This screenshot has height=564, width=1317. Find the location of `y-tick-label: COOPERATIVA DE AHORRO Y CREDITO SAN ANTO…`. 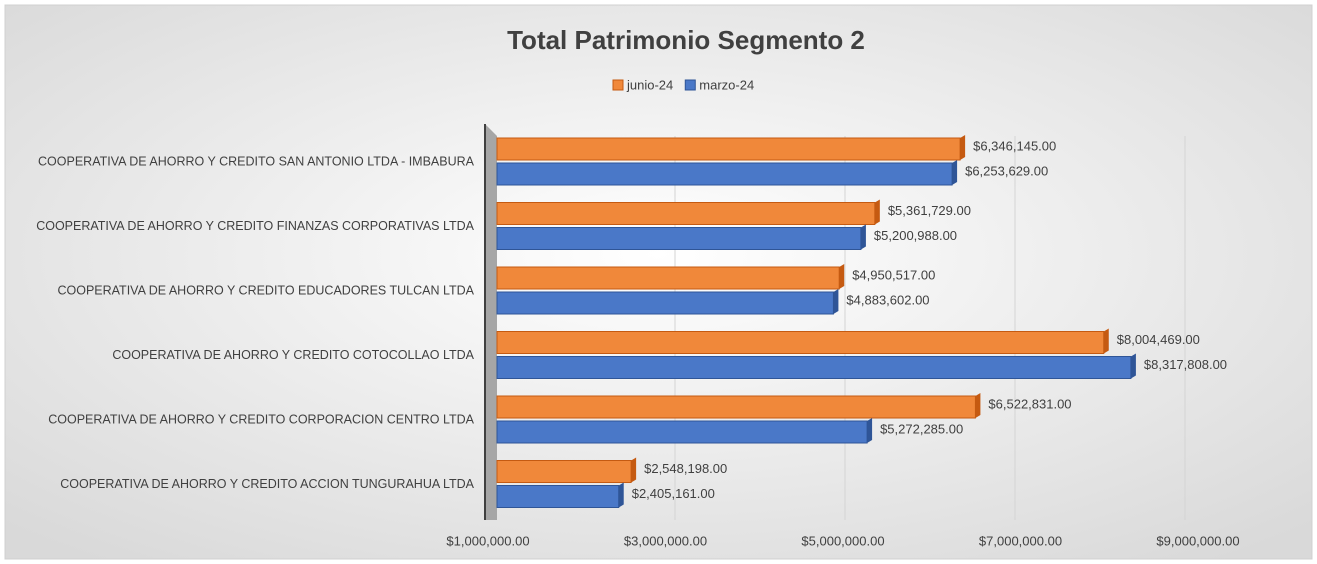

y-tick-label: COOPERATIVA DE AHORRO Y CREDITO SAN ANTO… is located at coordinates (256, 161).